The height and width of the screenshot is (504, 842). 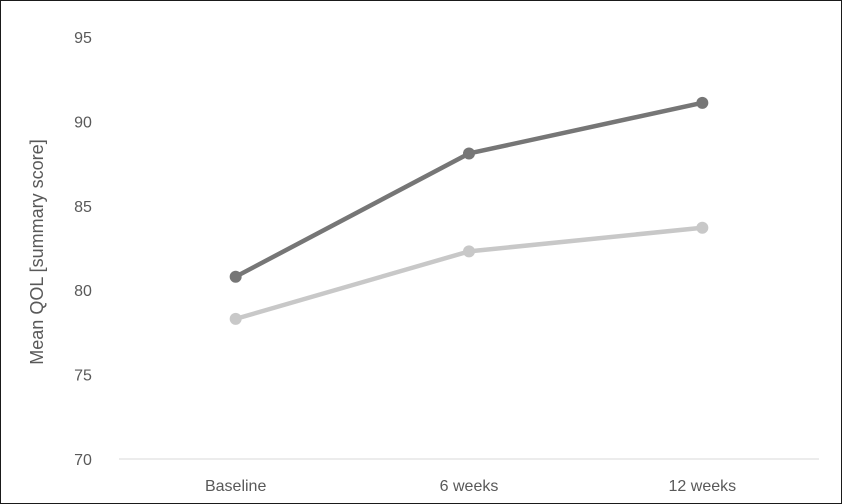 What do you see at coordinates (703, 486) in the screenshot?
I see `x-tick-label: 12 weeks` at bounding box center [703, 486].